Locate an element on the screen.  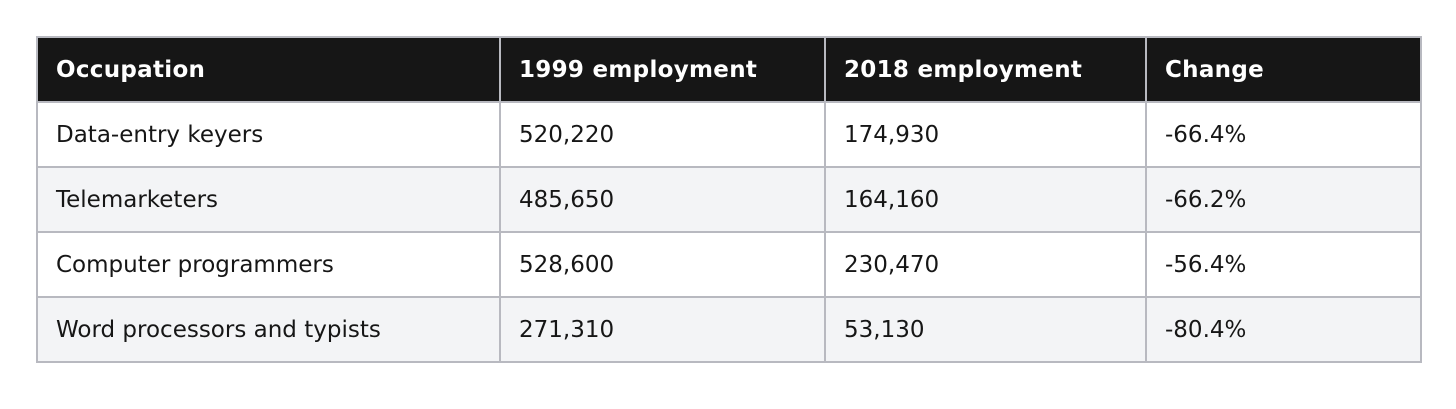
cell-1999-employment: 271,310 is located at coordinates (662, 329).